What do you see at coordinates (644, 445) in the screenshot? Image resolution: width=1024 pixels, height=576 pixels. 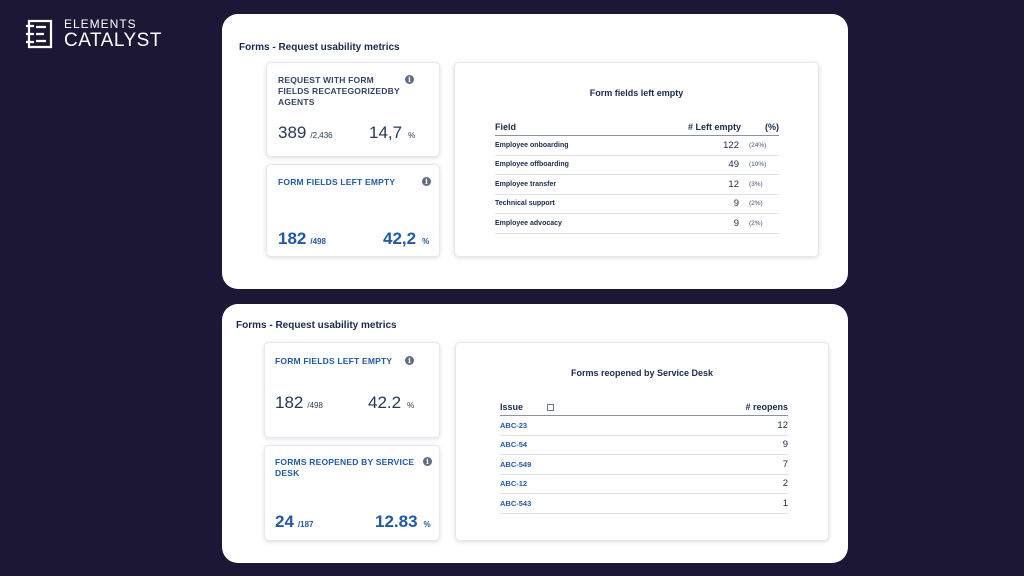 I see `table-row: ABC-54 9` at bounding box center [644, 445].